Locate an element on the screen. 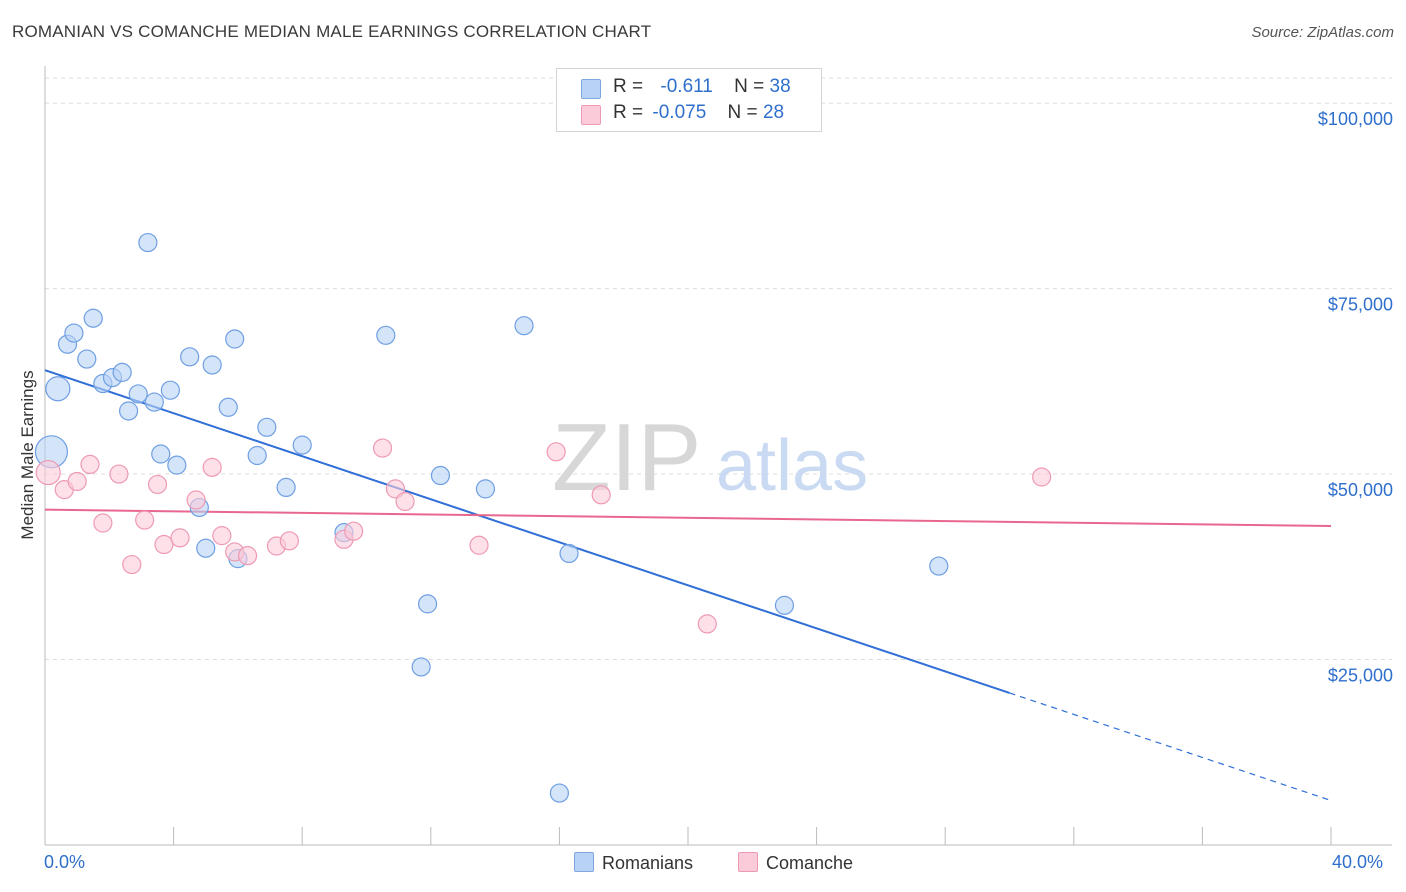 This screenshot has width=1406, height=892. bottom-legend-swatch-comanche is located at coordinates (748, 862).